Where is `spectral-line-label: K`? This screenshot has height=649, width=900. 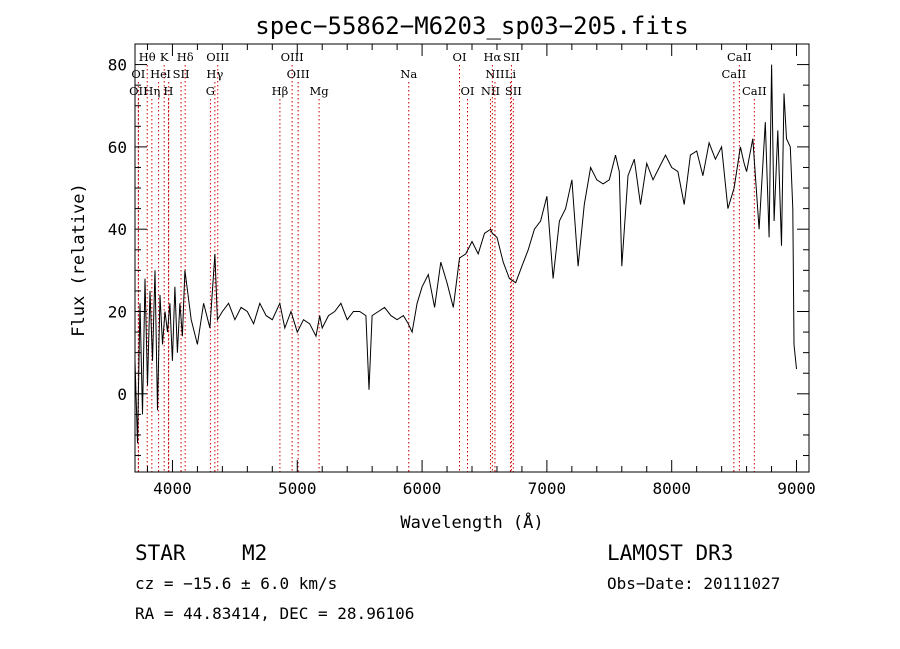 spectral-line-label: K is located at coordinates (164, 57).